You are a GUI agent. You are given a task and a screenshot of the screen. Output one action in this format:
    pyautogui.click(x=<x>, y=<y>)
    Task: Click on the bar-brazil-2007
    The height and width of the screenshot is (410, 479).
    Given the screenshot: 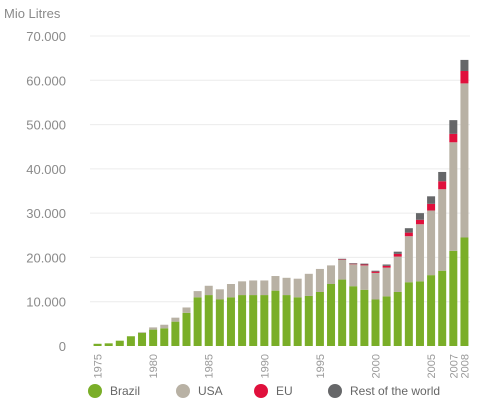 What is the action you would take?
    pyautogui.click(x=453, y=298)
    